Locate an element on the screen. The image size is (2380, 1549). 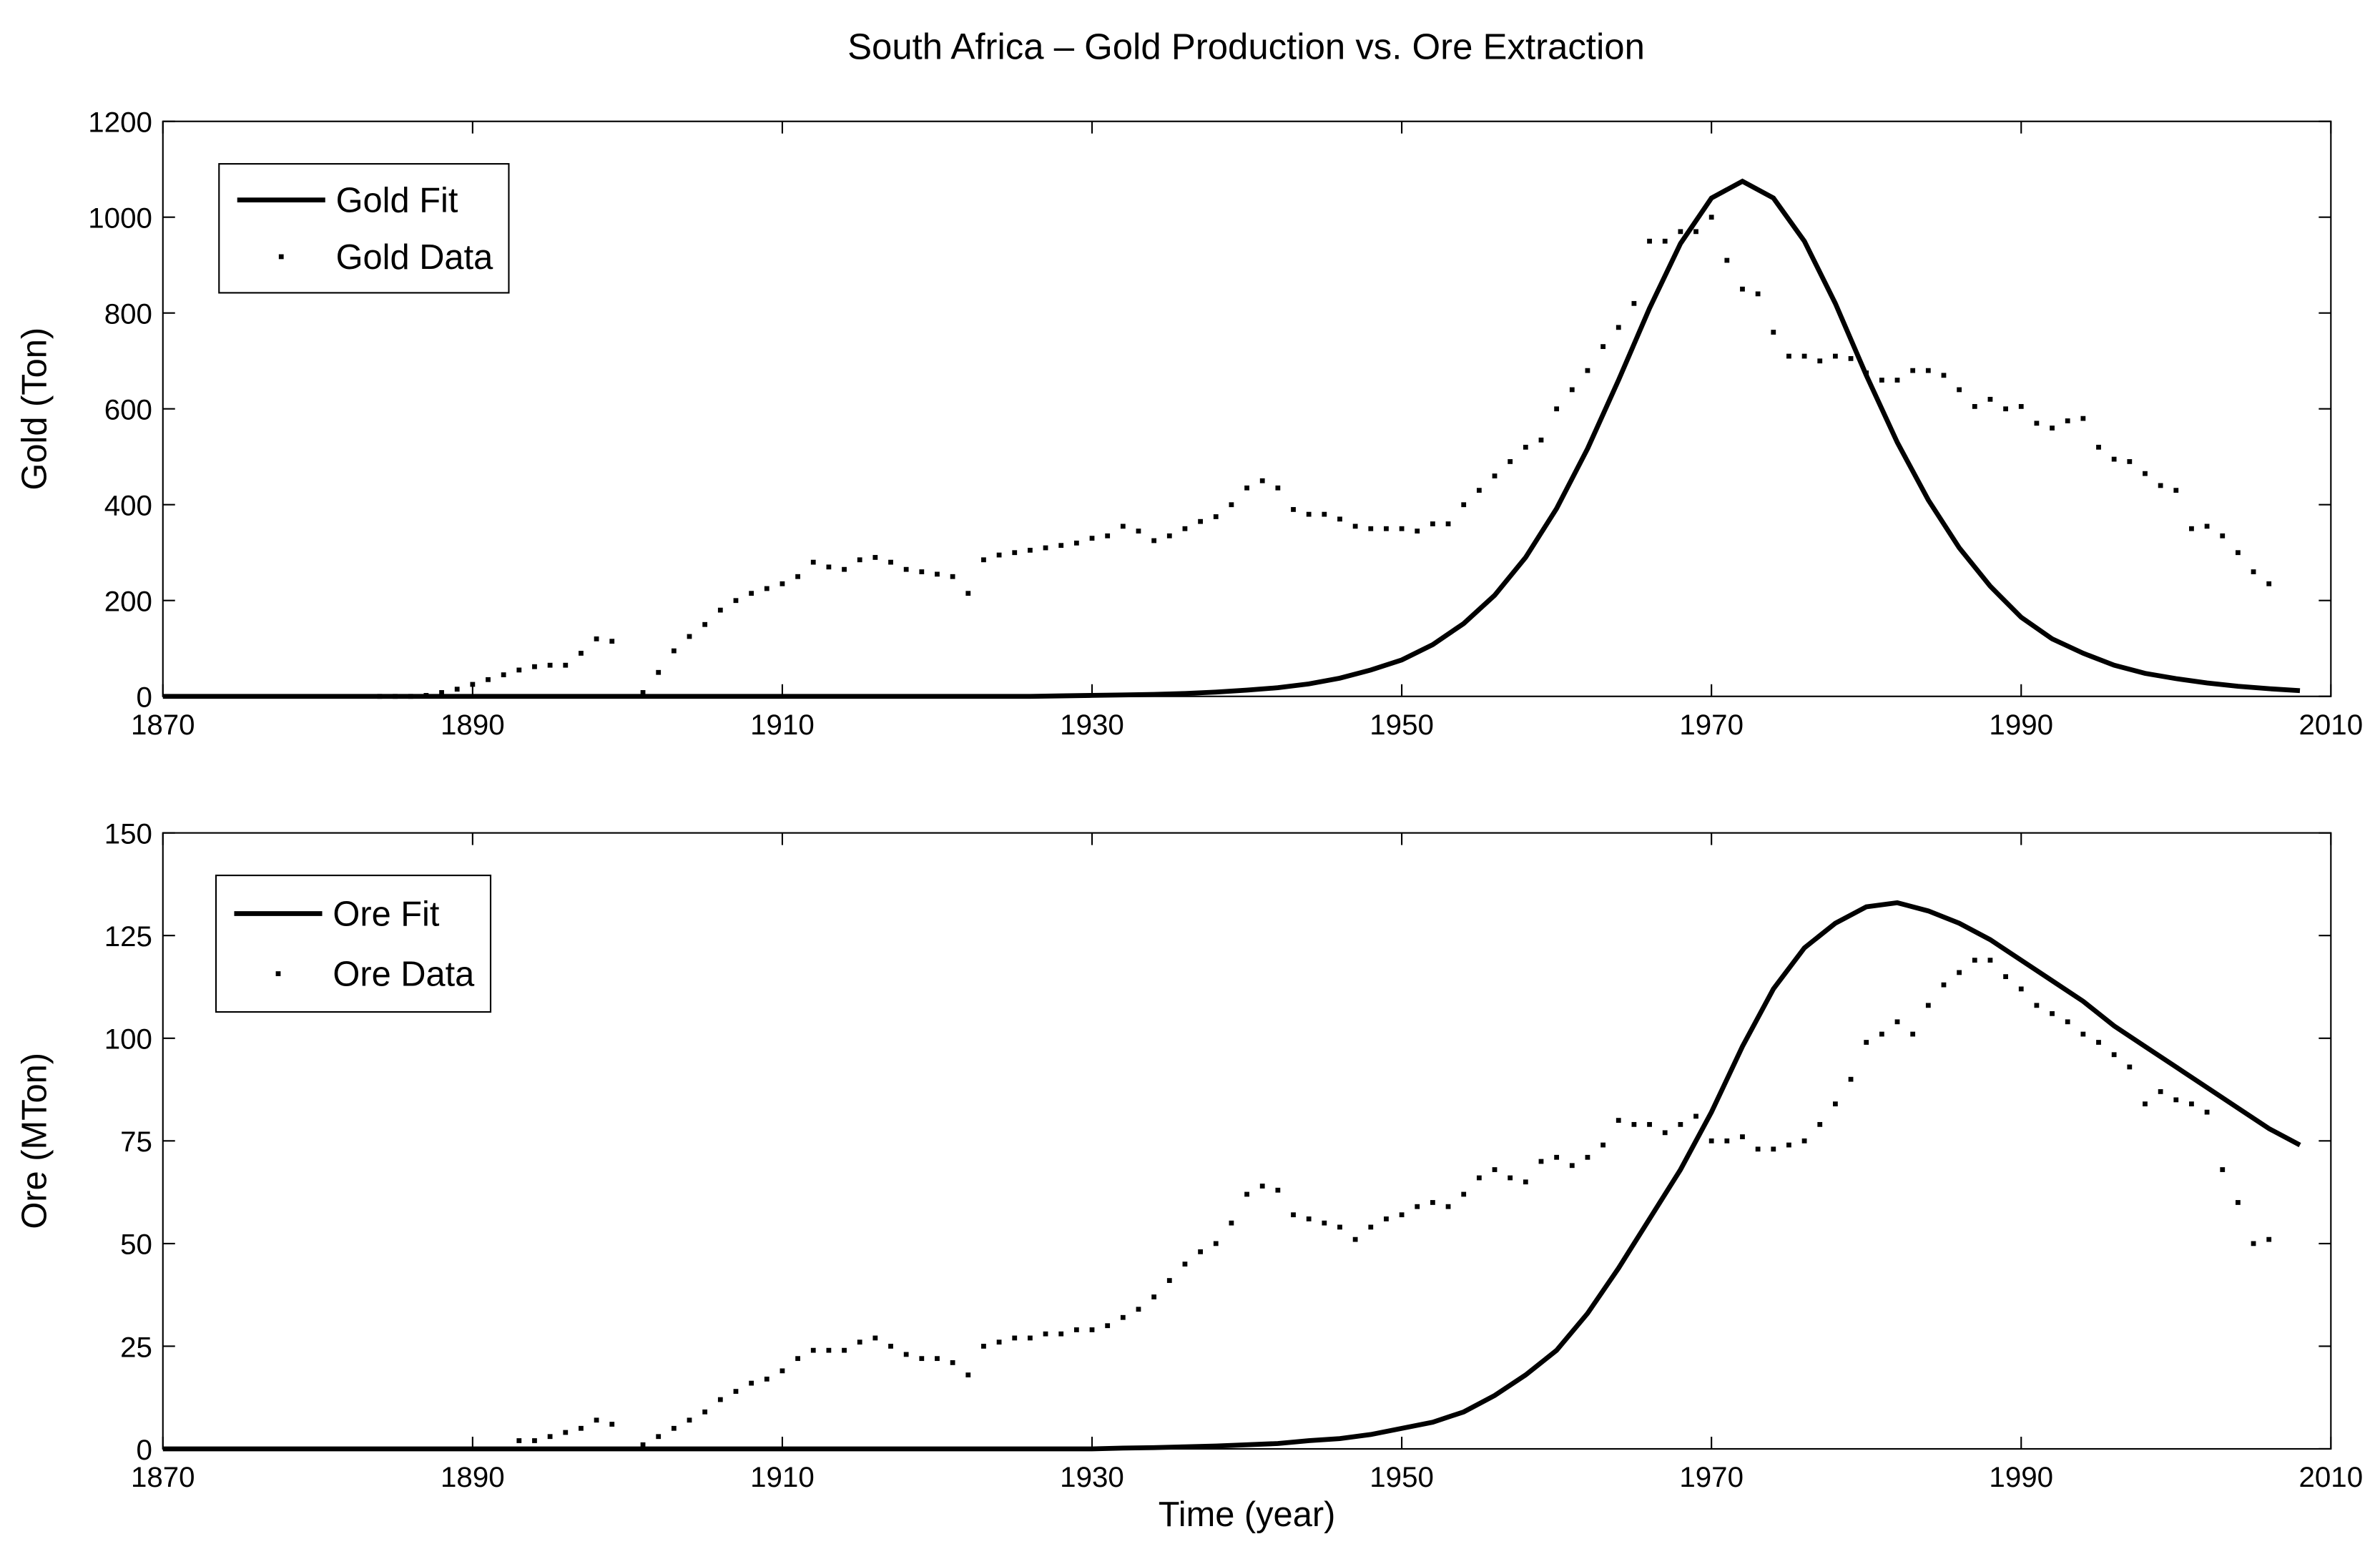
x-tick-label: 1950 is located at coordinates (1402, 725).